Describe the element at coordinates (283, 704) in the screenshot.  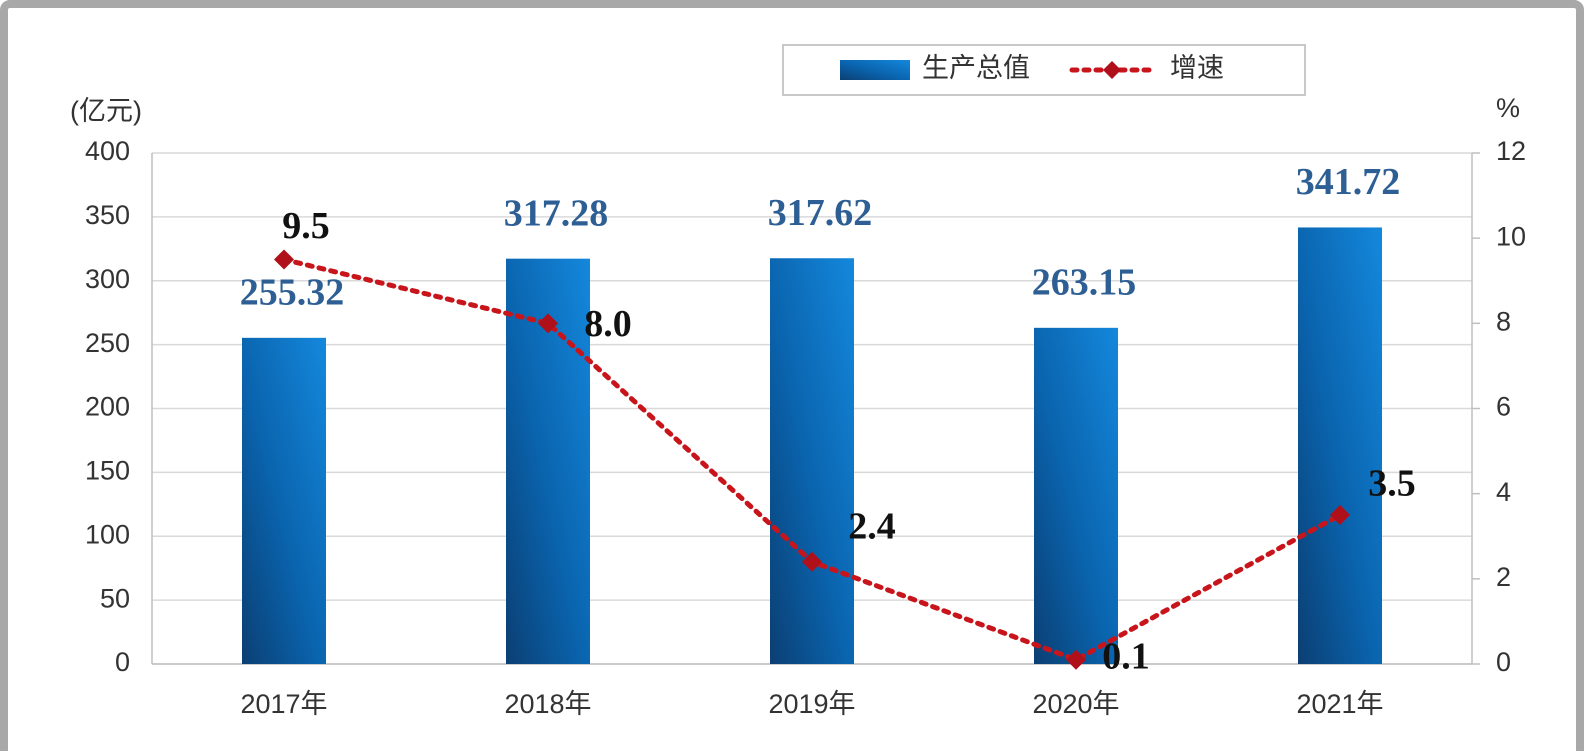
I see `x-tick-label: 2017年` at that location.